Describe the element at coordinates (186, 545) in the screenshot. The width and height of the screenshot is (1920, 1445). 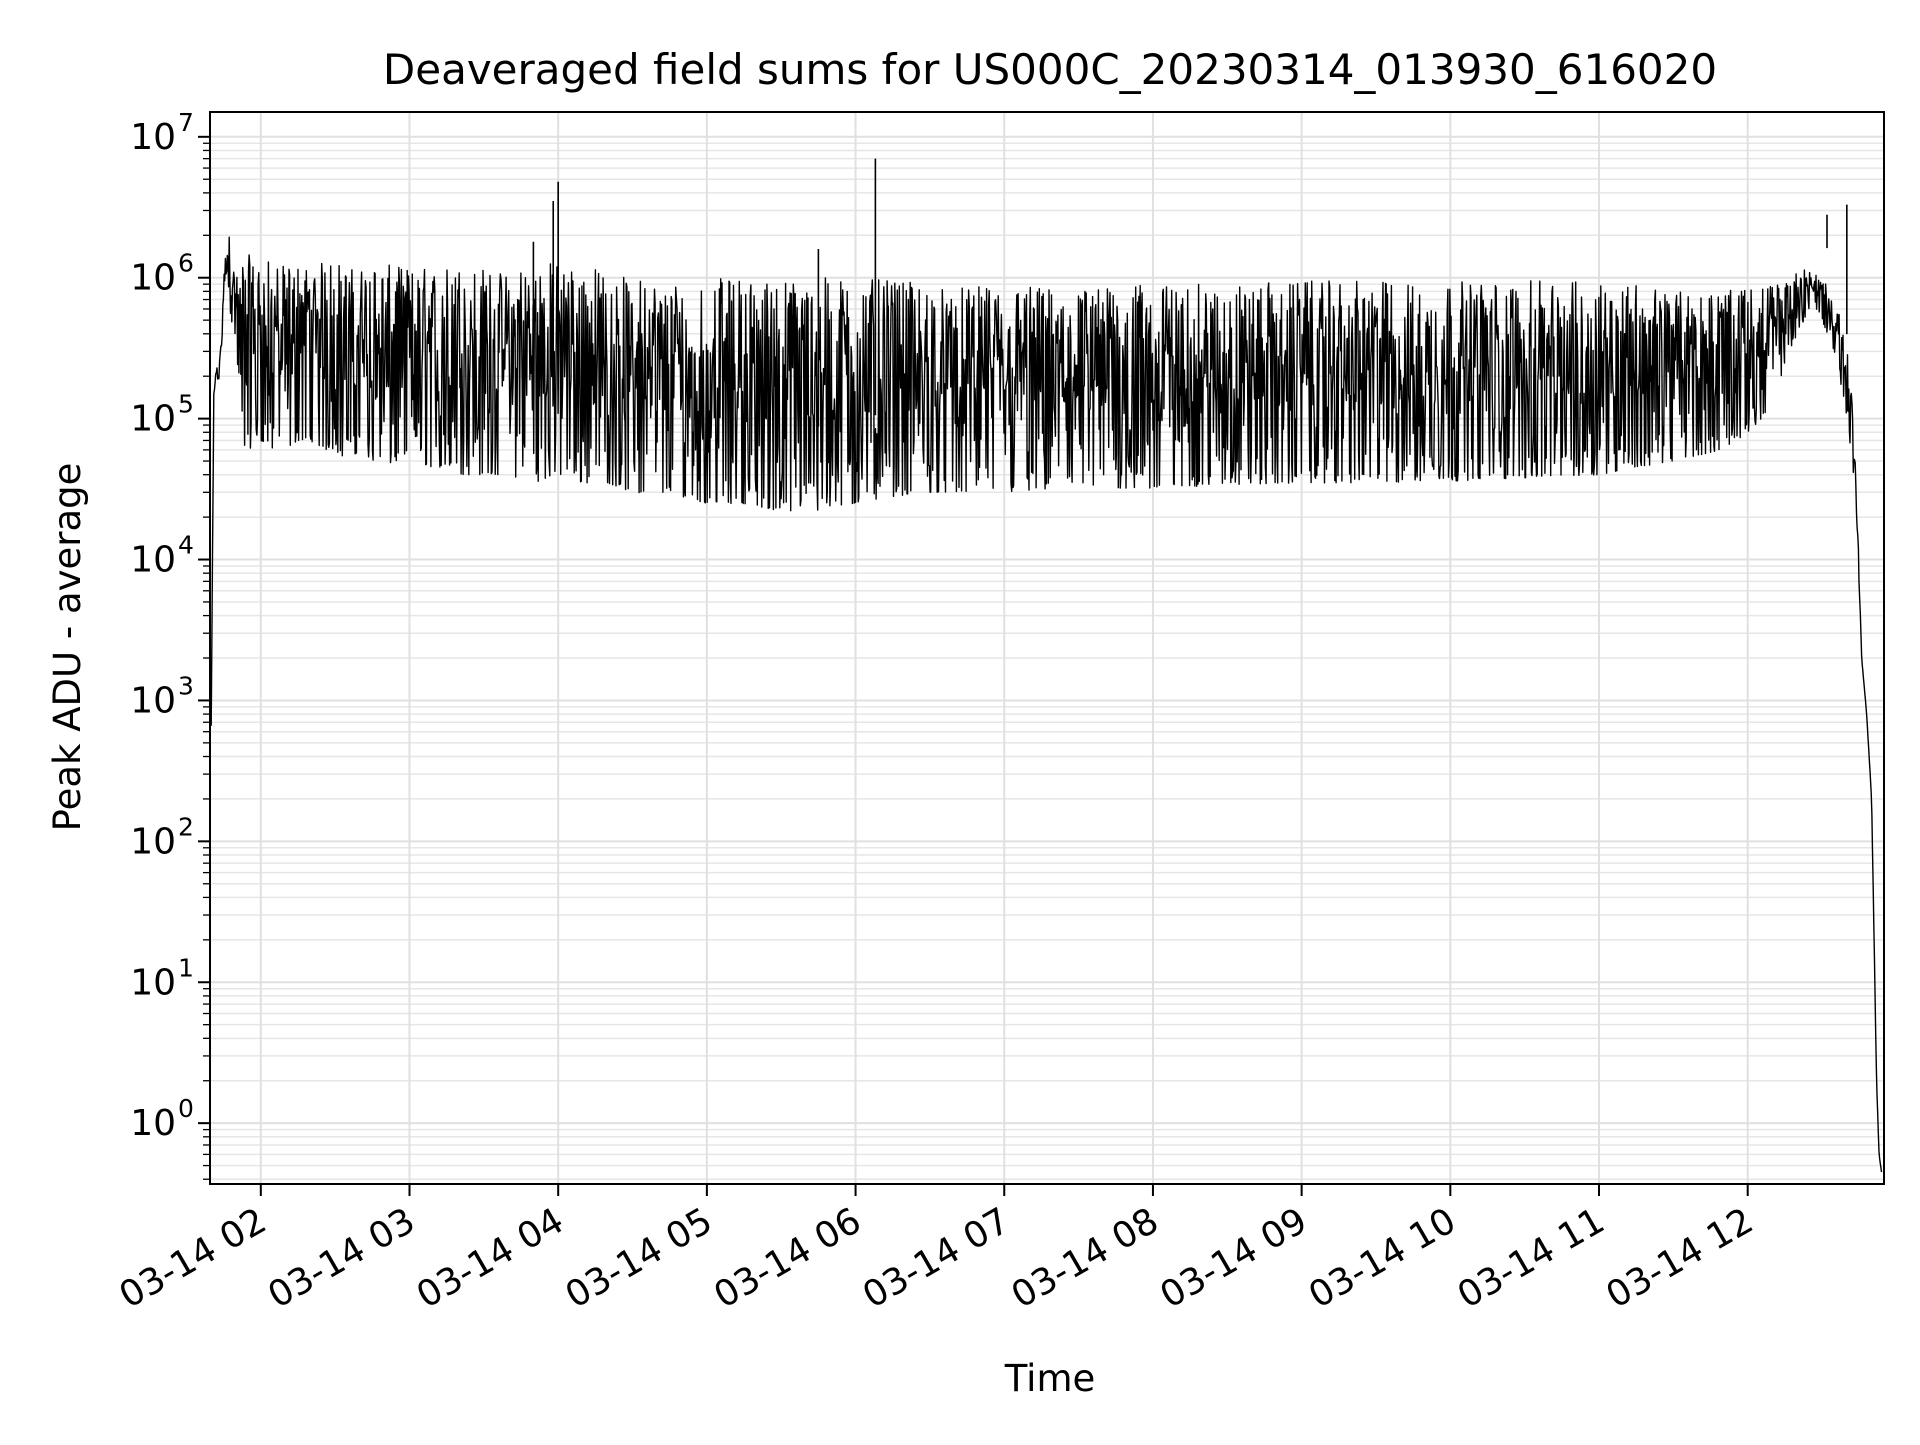
I see `y-tick-exponent: 4` at that location.